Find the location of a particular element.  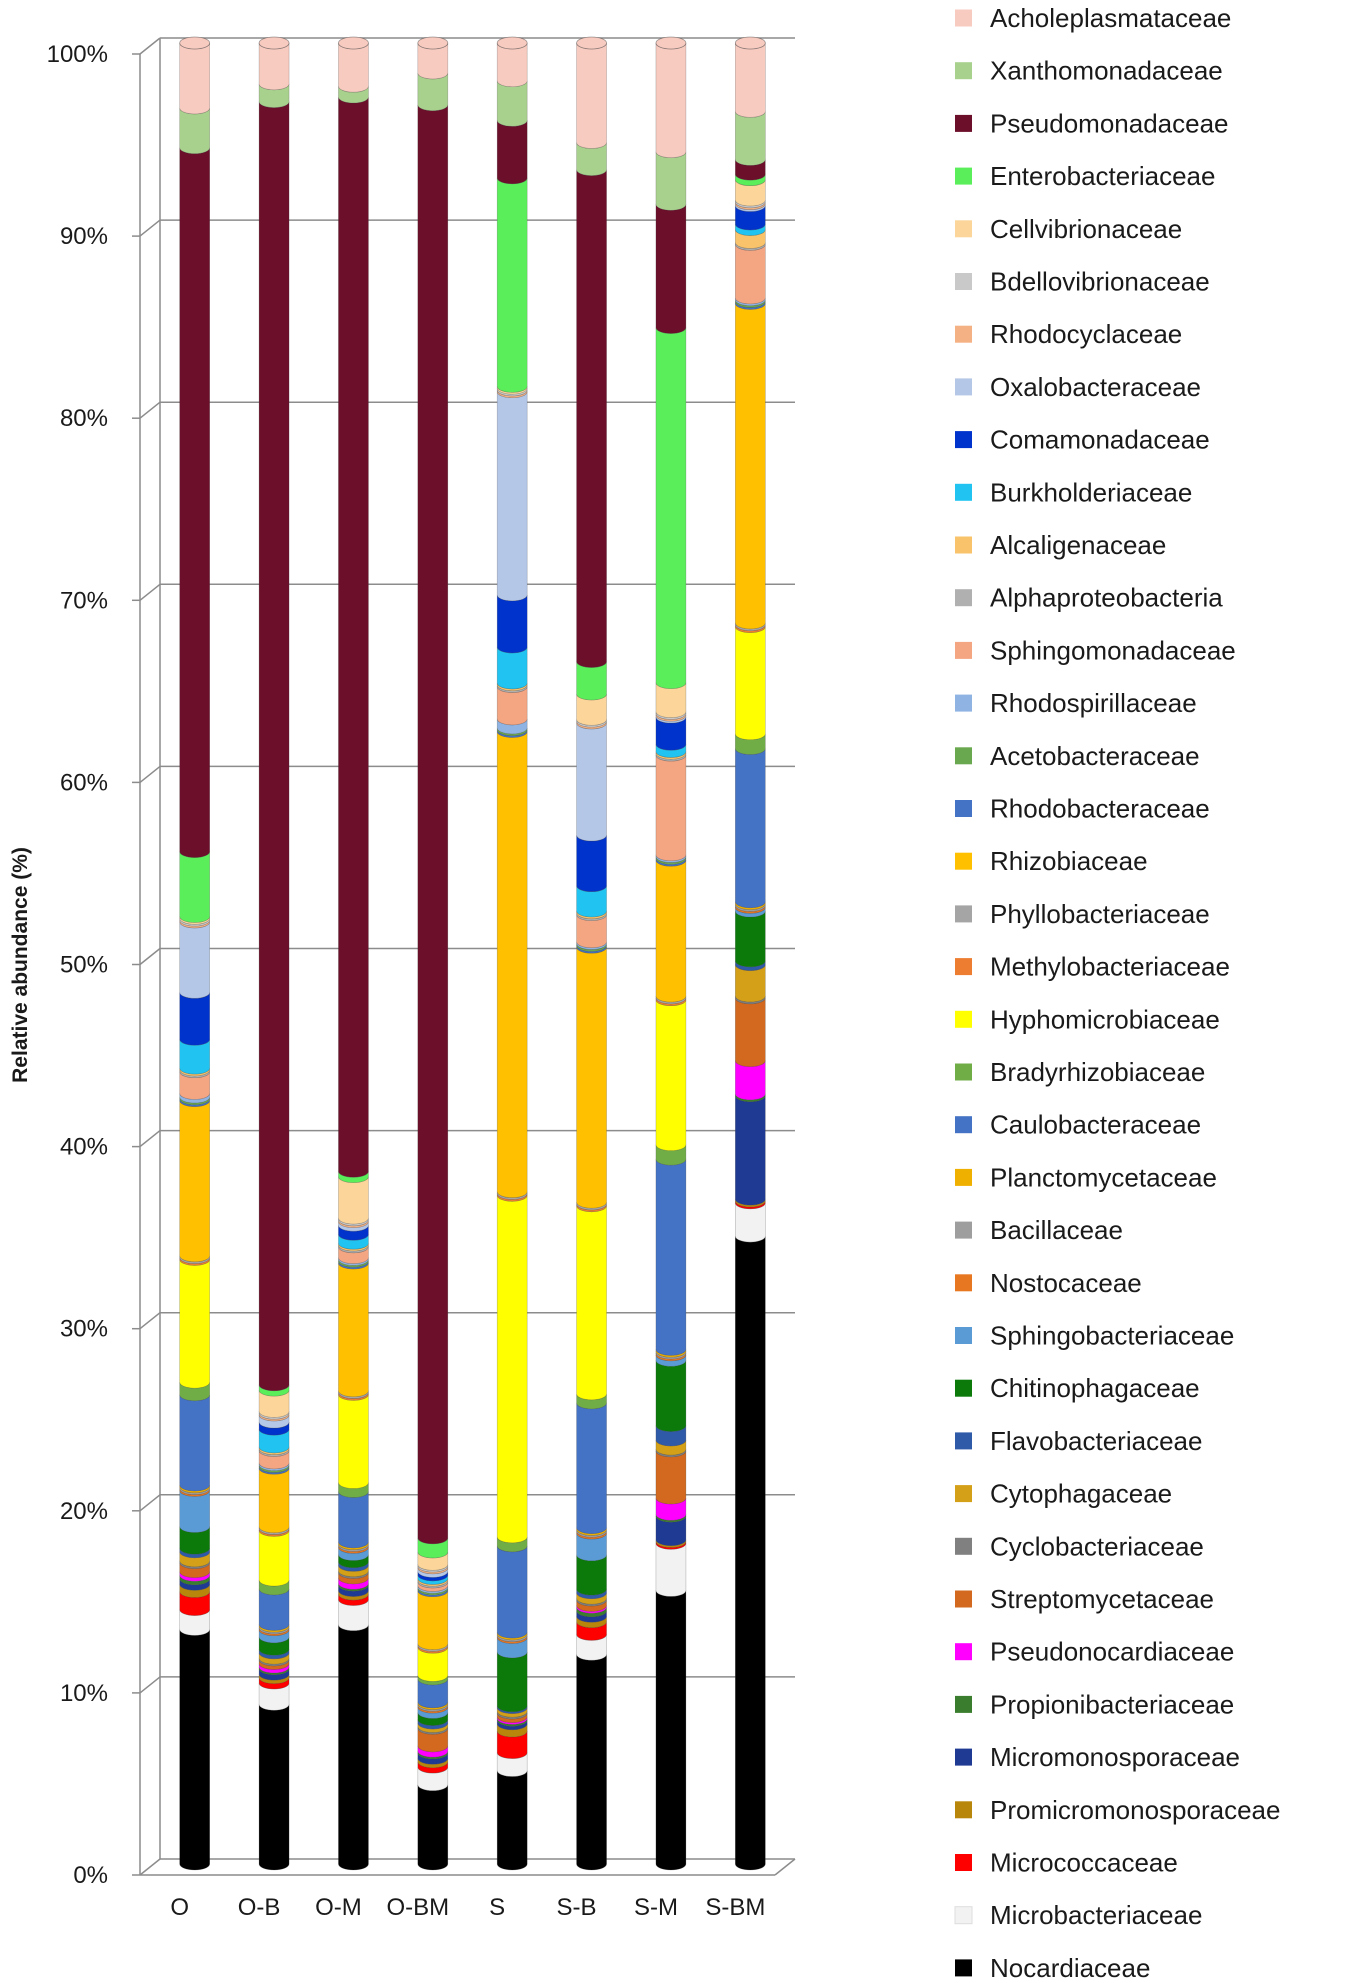

legend-label: Rhodospirillaceae is located at coordinates (1093, 703).